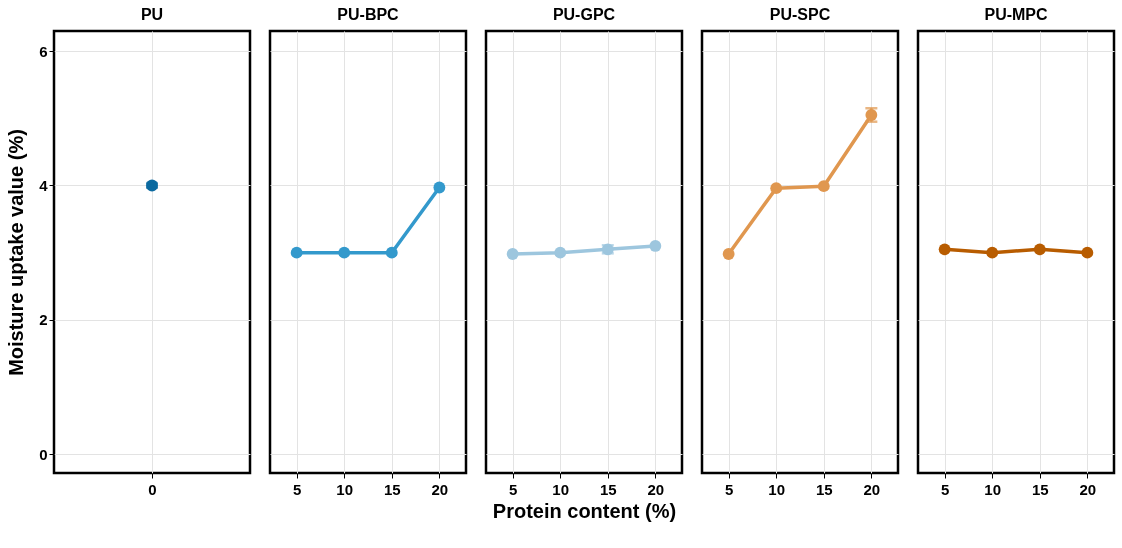 This screenshot has width=1122, height=548. What do you see at coordinates (584, 14) in the screenshot?
I see `chart-title: PU-GPC` at bounding box center [584, 14].